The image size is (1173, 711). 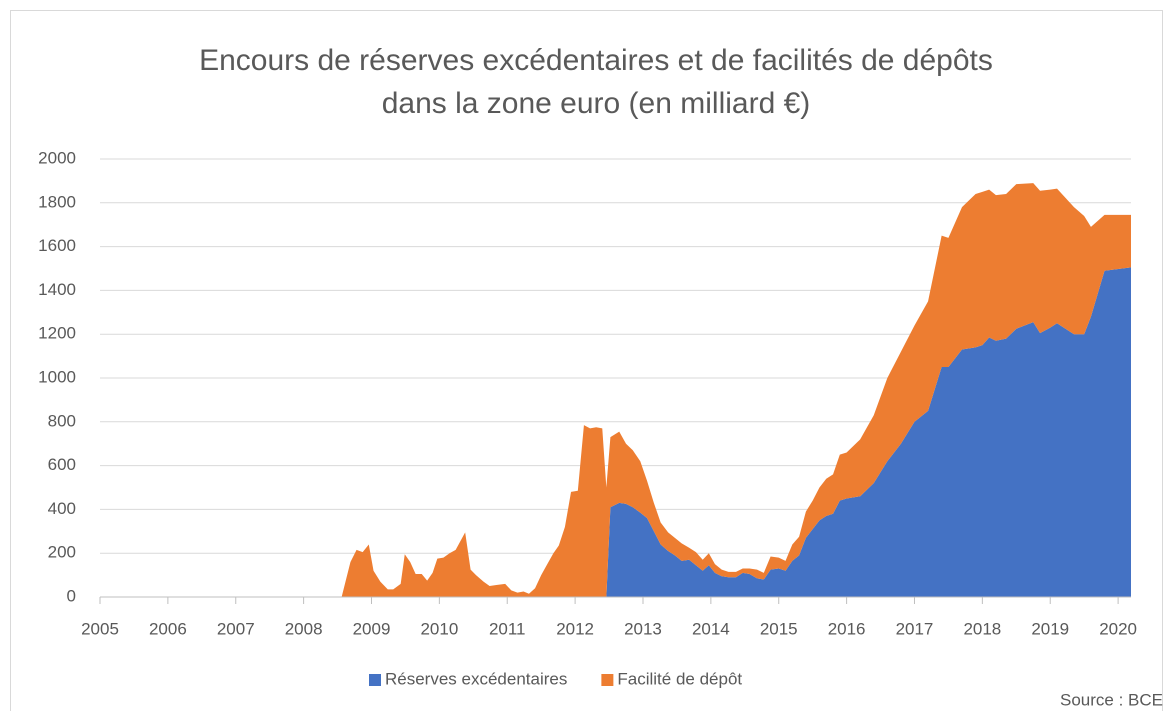 What do you see at coordinates (168, 628) in the screenshot?
I see `x-tick-label: 2006` at bounding box center [168, 628].